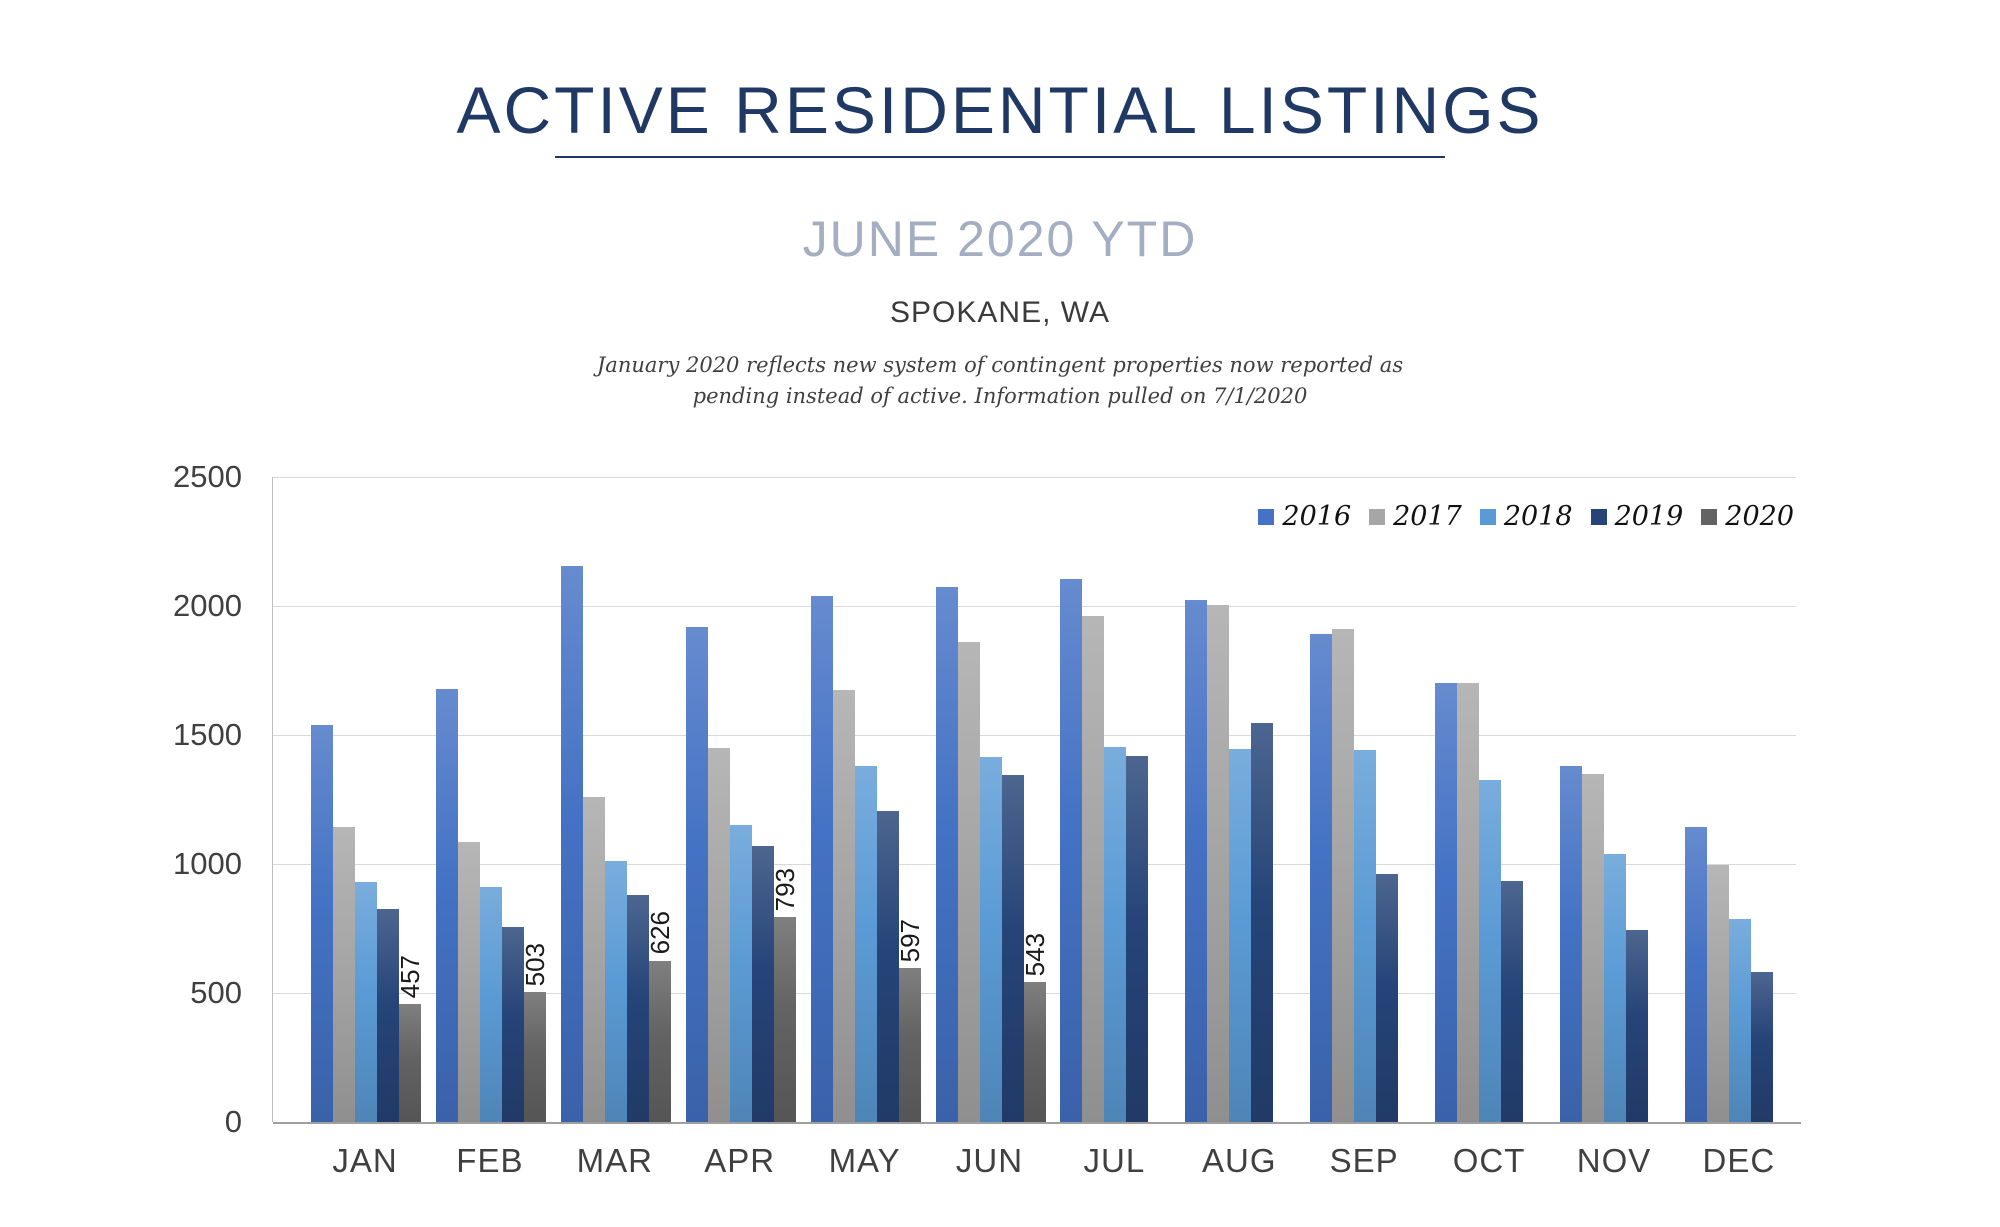  Describe the element at coordinates (1489, 1160) in the screenshot. I see `month-label-oct: OCT` at that location.